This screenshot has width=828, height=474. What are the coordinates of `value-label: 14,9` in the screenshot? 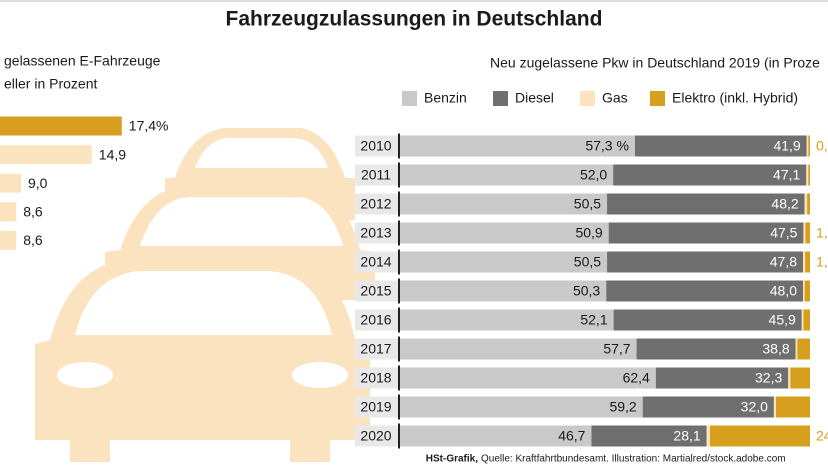 It's located at (112, 154).